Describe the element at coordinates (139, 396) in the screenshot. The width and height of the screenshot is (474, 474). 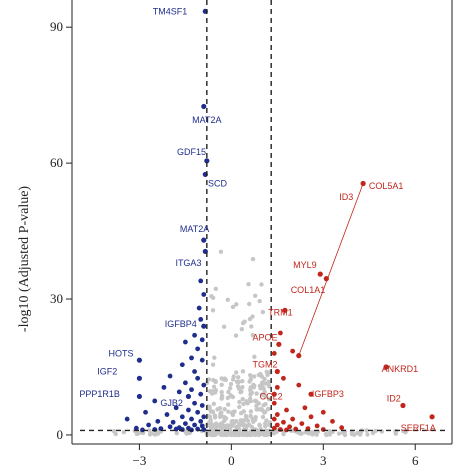
I see `gene-point-ppp1r1b` at that location.